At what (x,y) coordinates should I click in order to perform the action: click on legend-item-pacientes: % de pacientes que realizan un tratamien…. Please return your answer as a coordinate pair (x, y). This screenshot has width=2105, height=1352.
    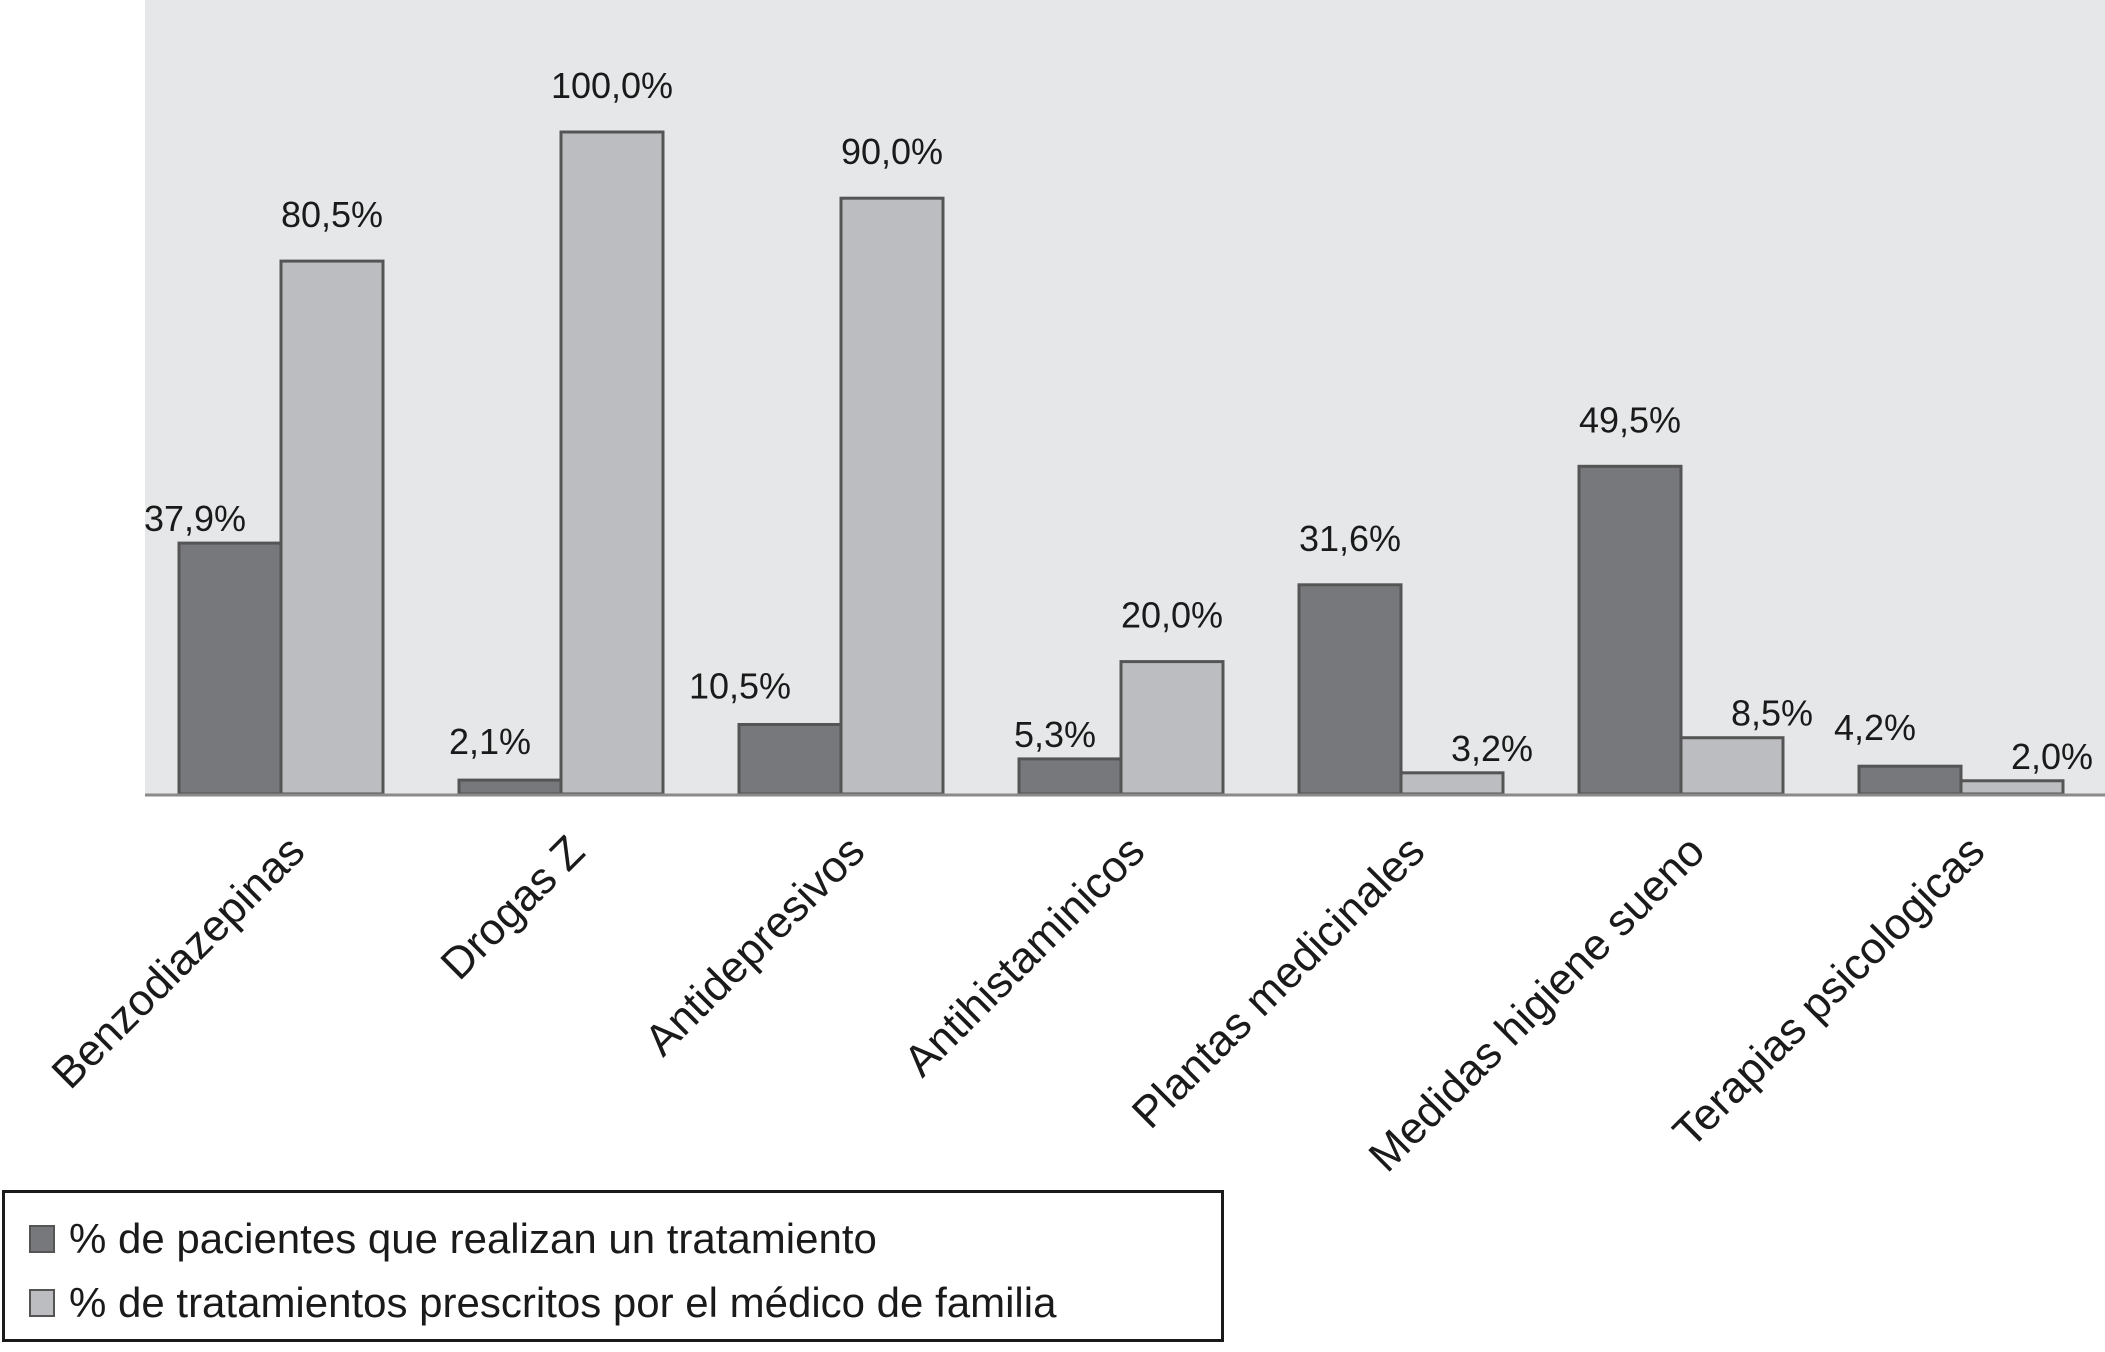
    Looking at the image, I should click on (453, 1239).